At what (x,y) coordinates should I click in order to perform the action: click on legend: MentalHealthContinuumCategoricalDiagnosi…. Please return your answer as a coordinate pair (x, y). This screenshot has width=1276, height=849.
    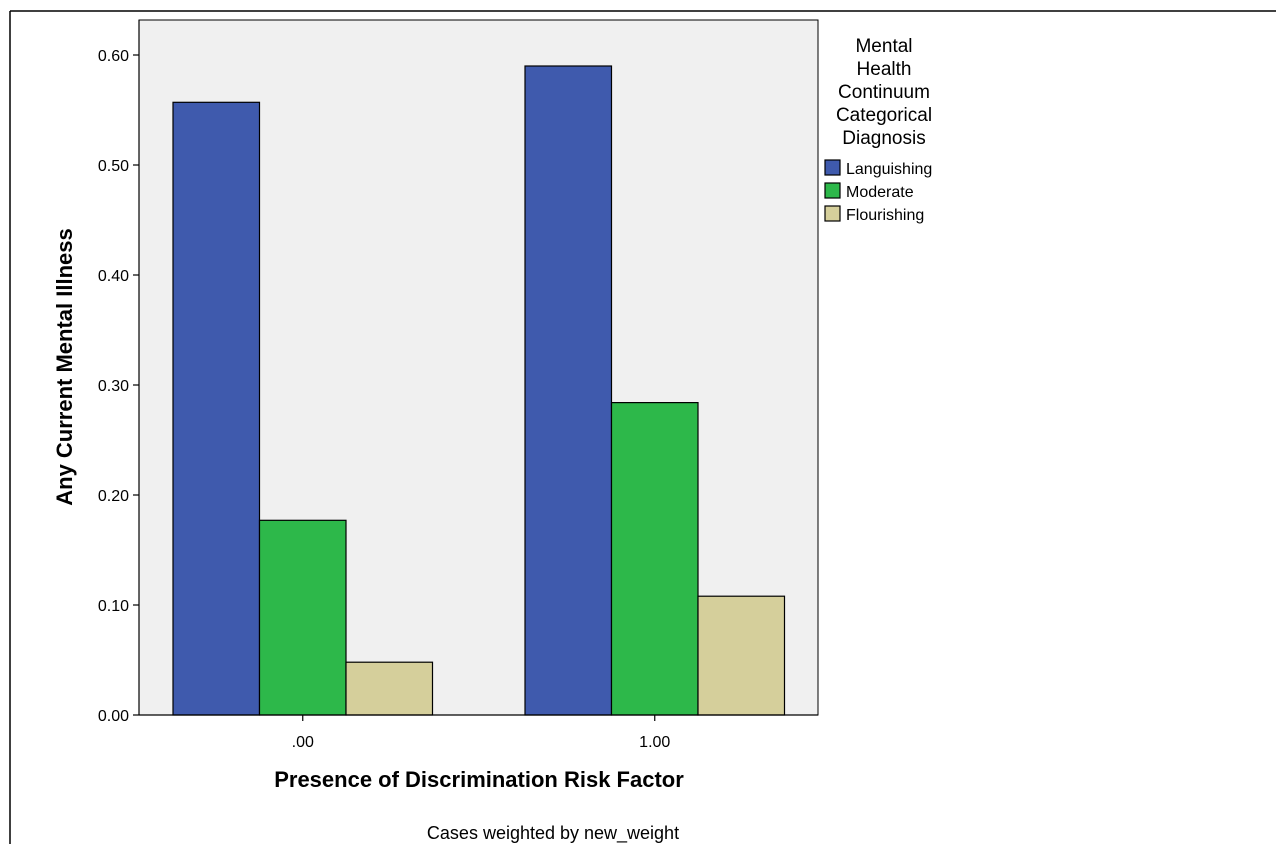
    Looking at the image, I should click on (878, 130).